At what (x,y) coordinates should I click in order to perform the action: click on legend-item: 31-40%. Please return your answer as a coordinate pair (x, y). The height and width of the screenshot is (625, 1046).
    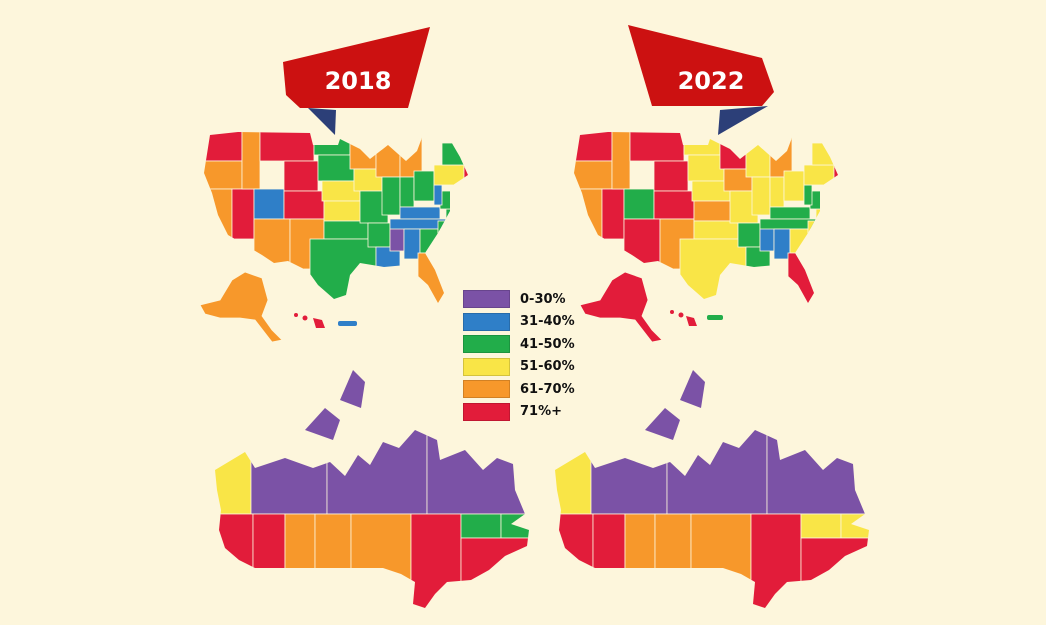
    Looking at the image, I should click on (519, 322).